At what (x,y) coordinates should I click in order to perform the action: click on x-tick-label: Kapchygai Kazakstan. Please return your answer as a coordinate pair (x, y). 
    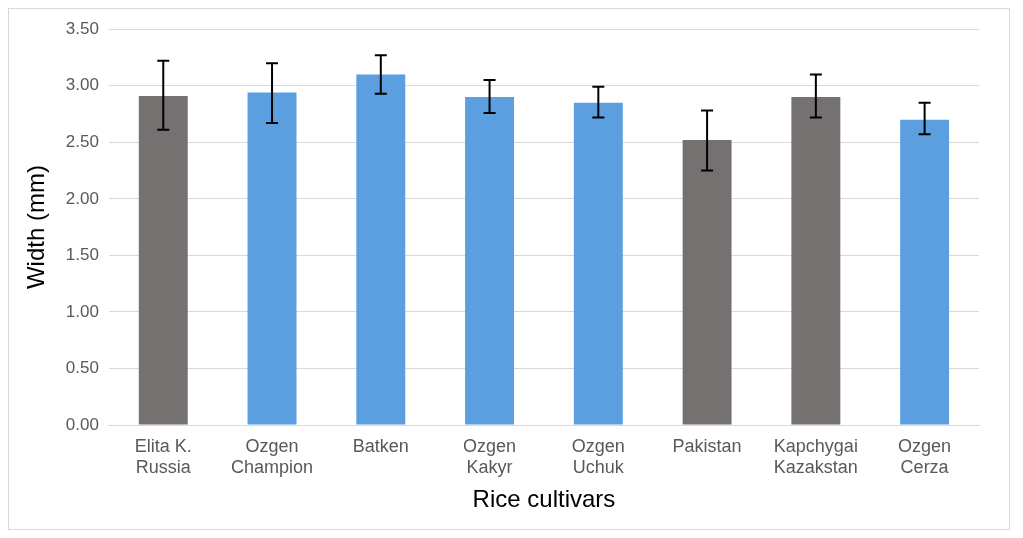
    Looking at the image, I should click on (815, 456).